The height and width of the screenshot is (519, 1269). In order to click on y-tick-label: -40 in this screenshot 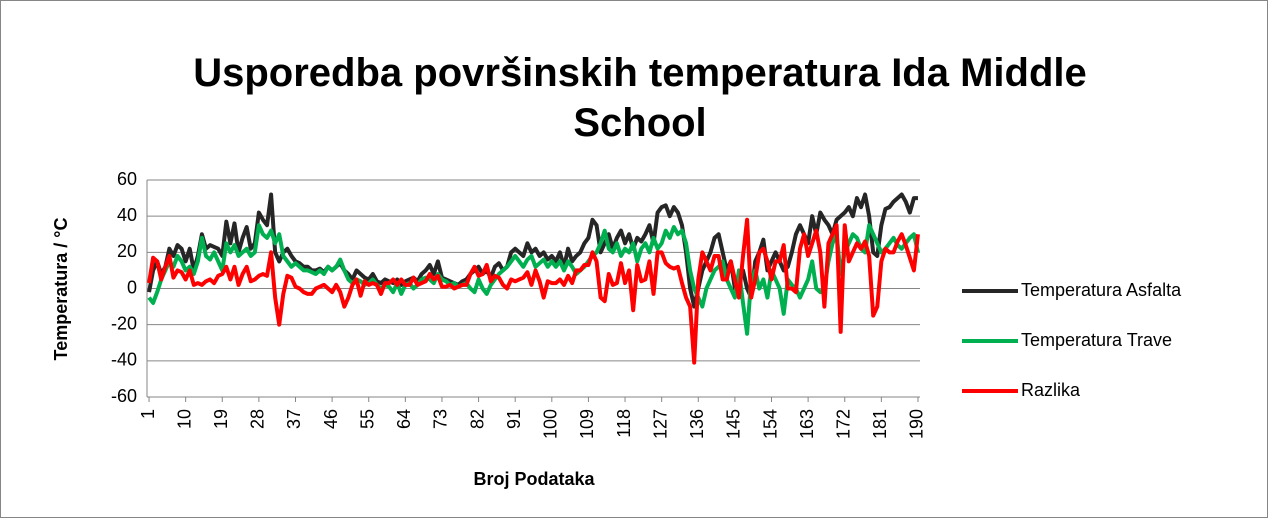, I will do `click(124, 360)`.